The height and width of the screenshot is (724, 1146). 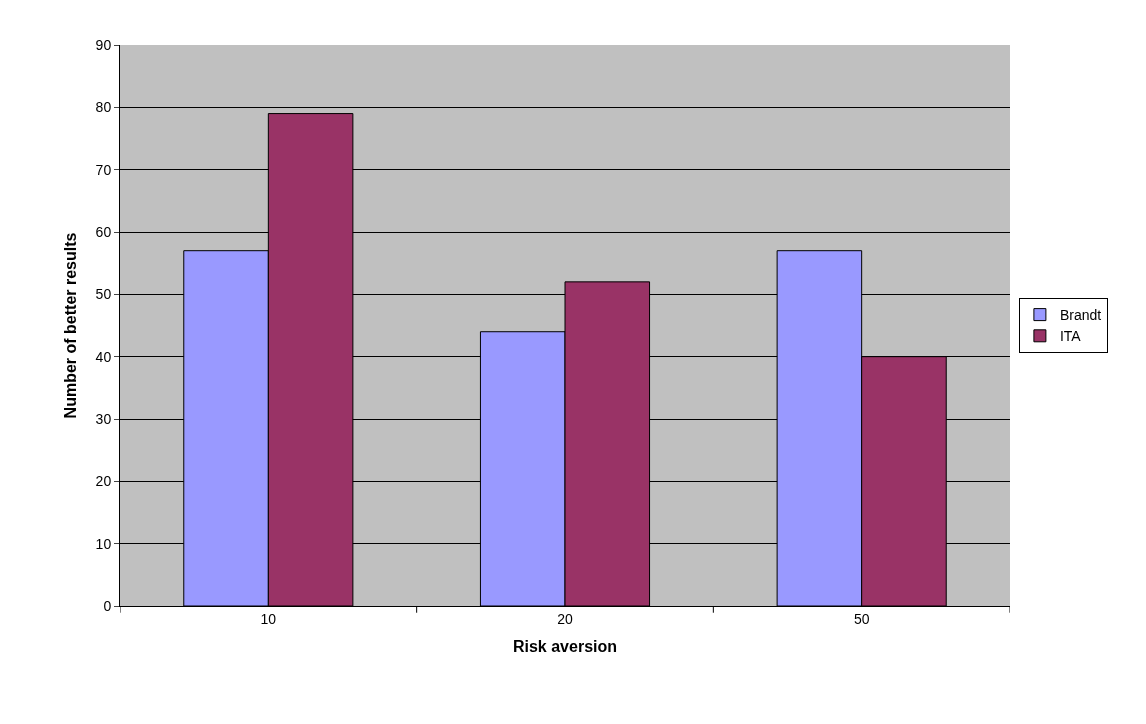 What do you see at coordinates (70, 325) in the screenshot?
I see `y-axis-title: Number of better results` at bounding box center [70, 325].